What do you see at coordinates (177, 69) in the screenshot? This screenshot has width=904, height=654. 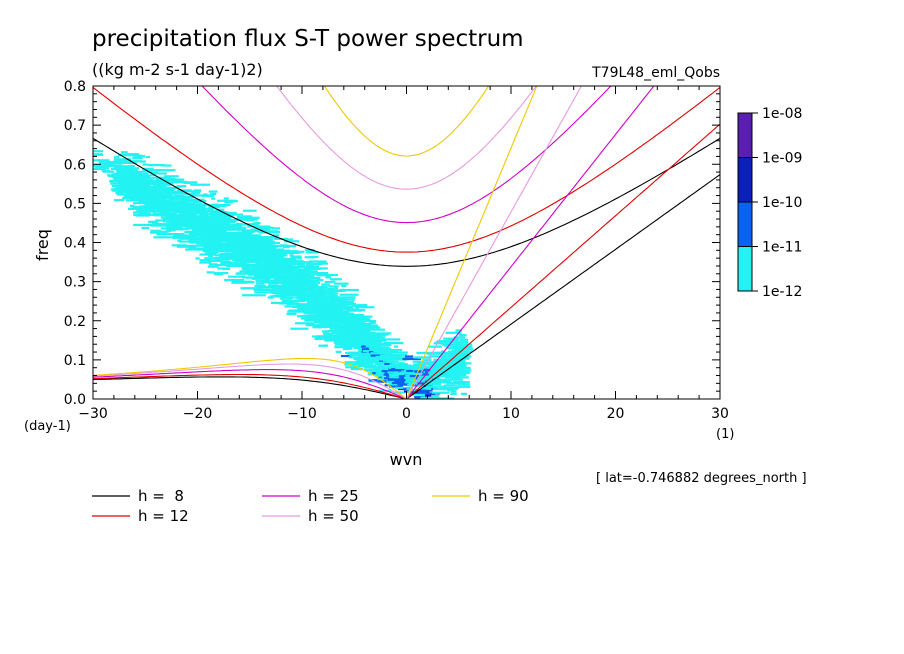 I see `chart-subtitle: ((kg m-2 s-1 day-1)2)` at bounding box center [177, 69].